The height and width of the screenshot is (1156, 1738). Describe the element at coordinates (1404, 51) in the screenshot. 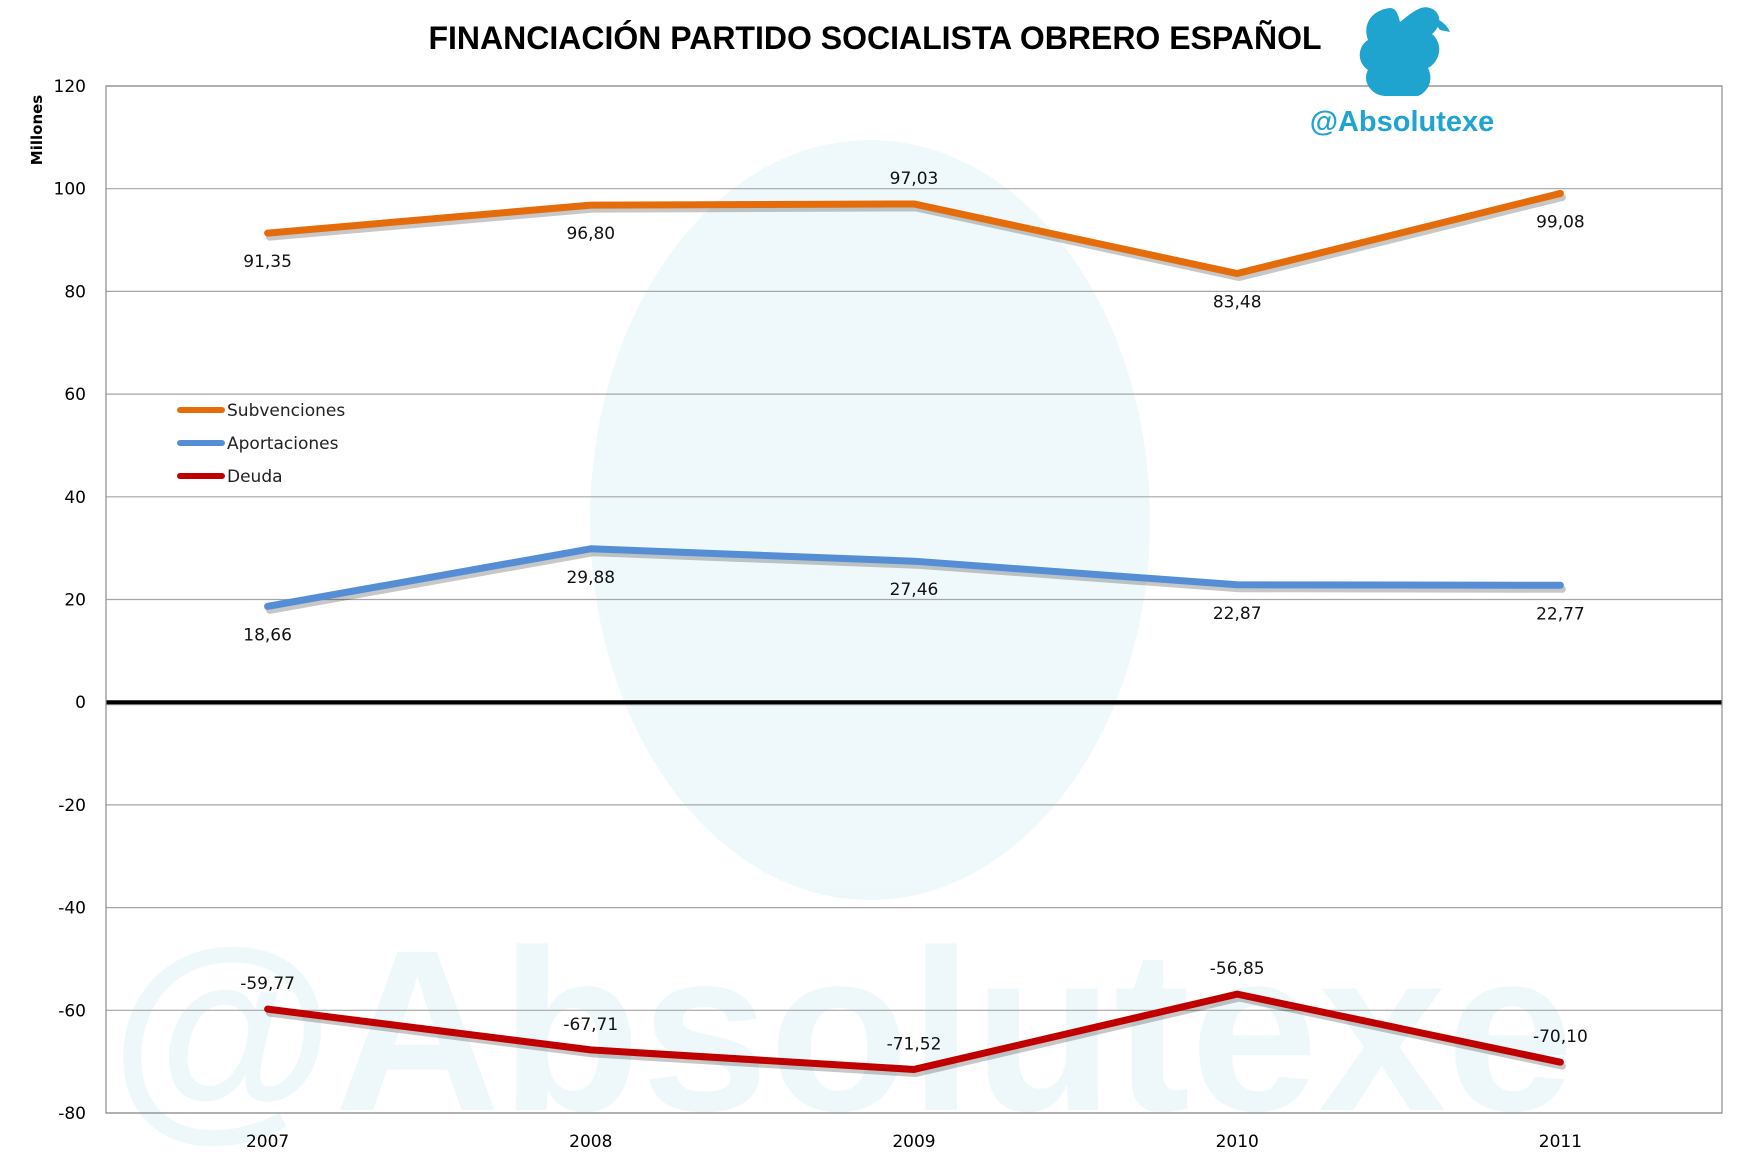

I see `griffin-icon` at that location.